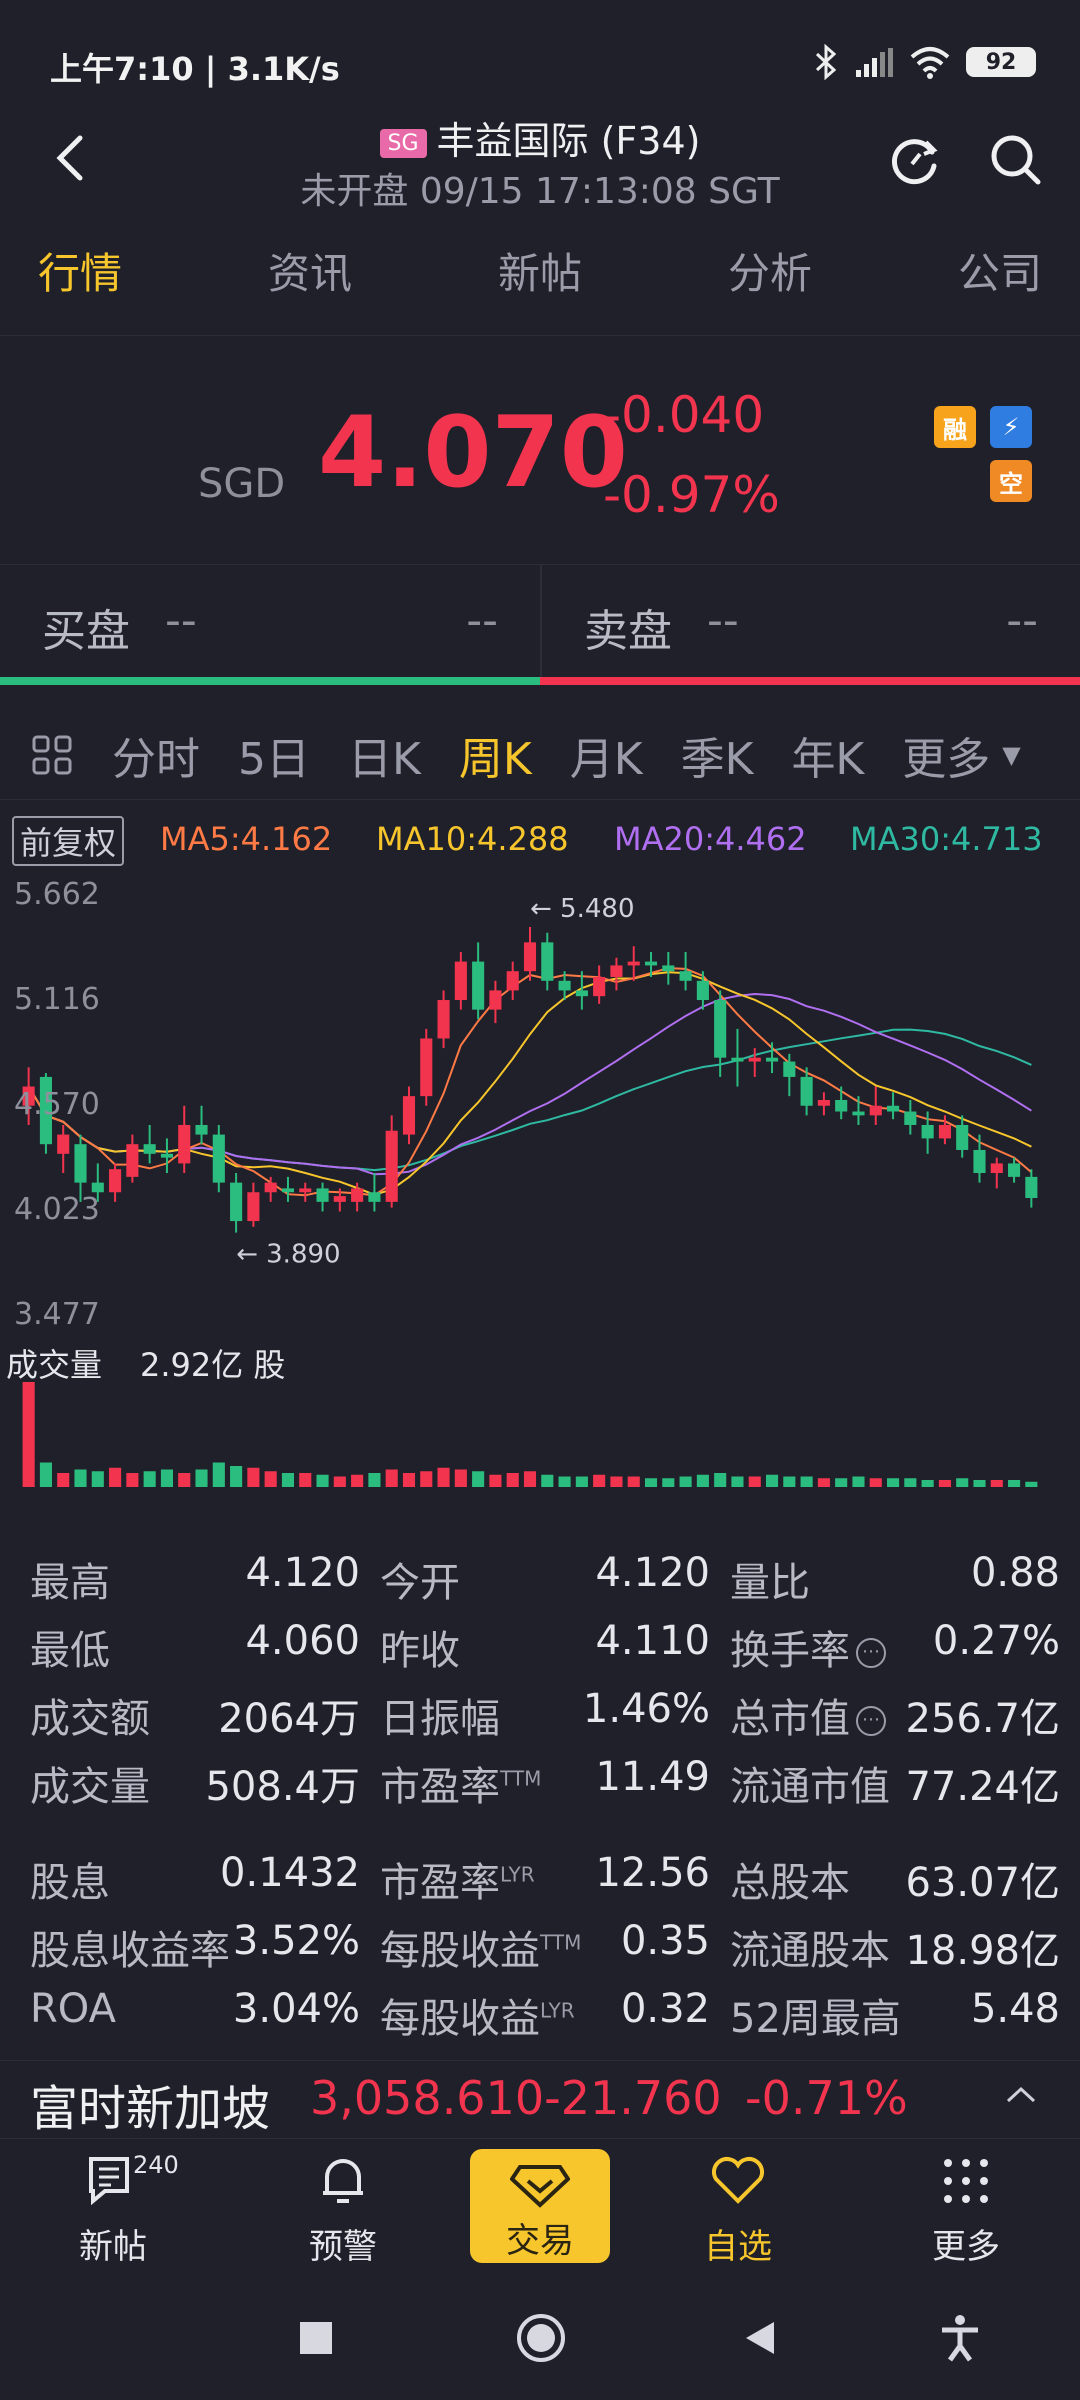  Describe the element at coordinates (1015, 2009) in the screenshot. I see `stat-value: 5.48` at that location.